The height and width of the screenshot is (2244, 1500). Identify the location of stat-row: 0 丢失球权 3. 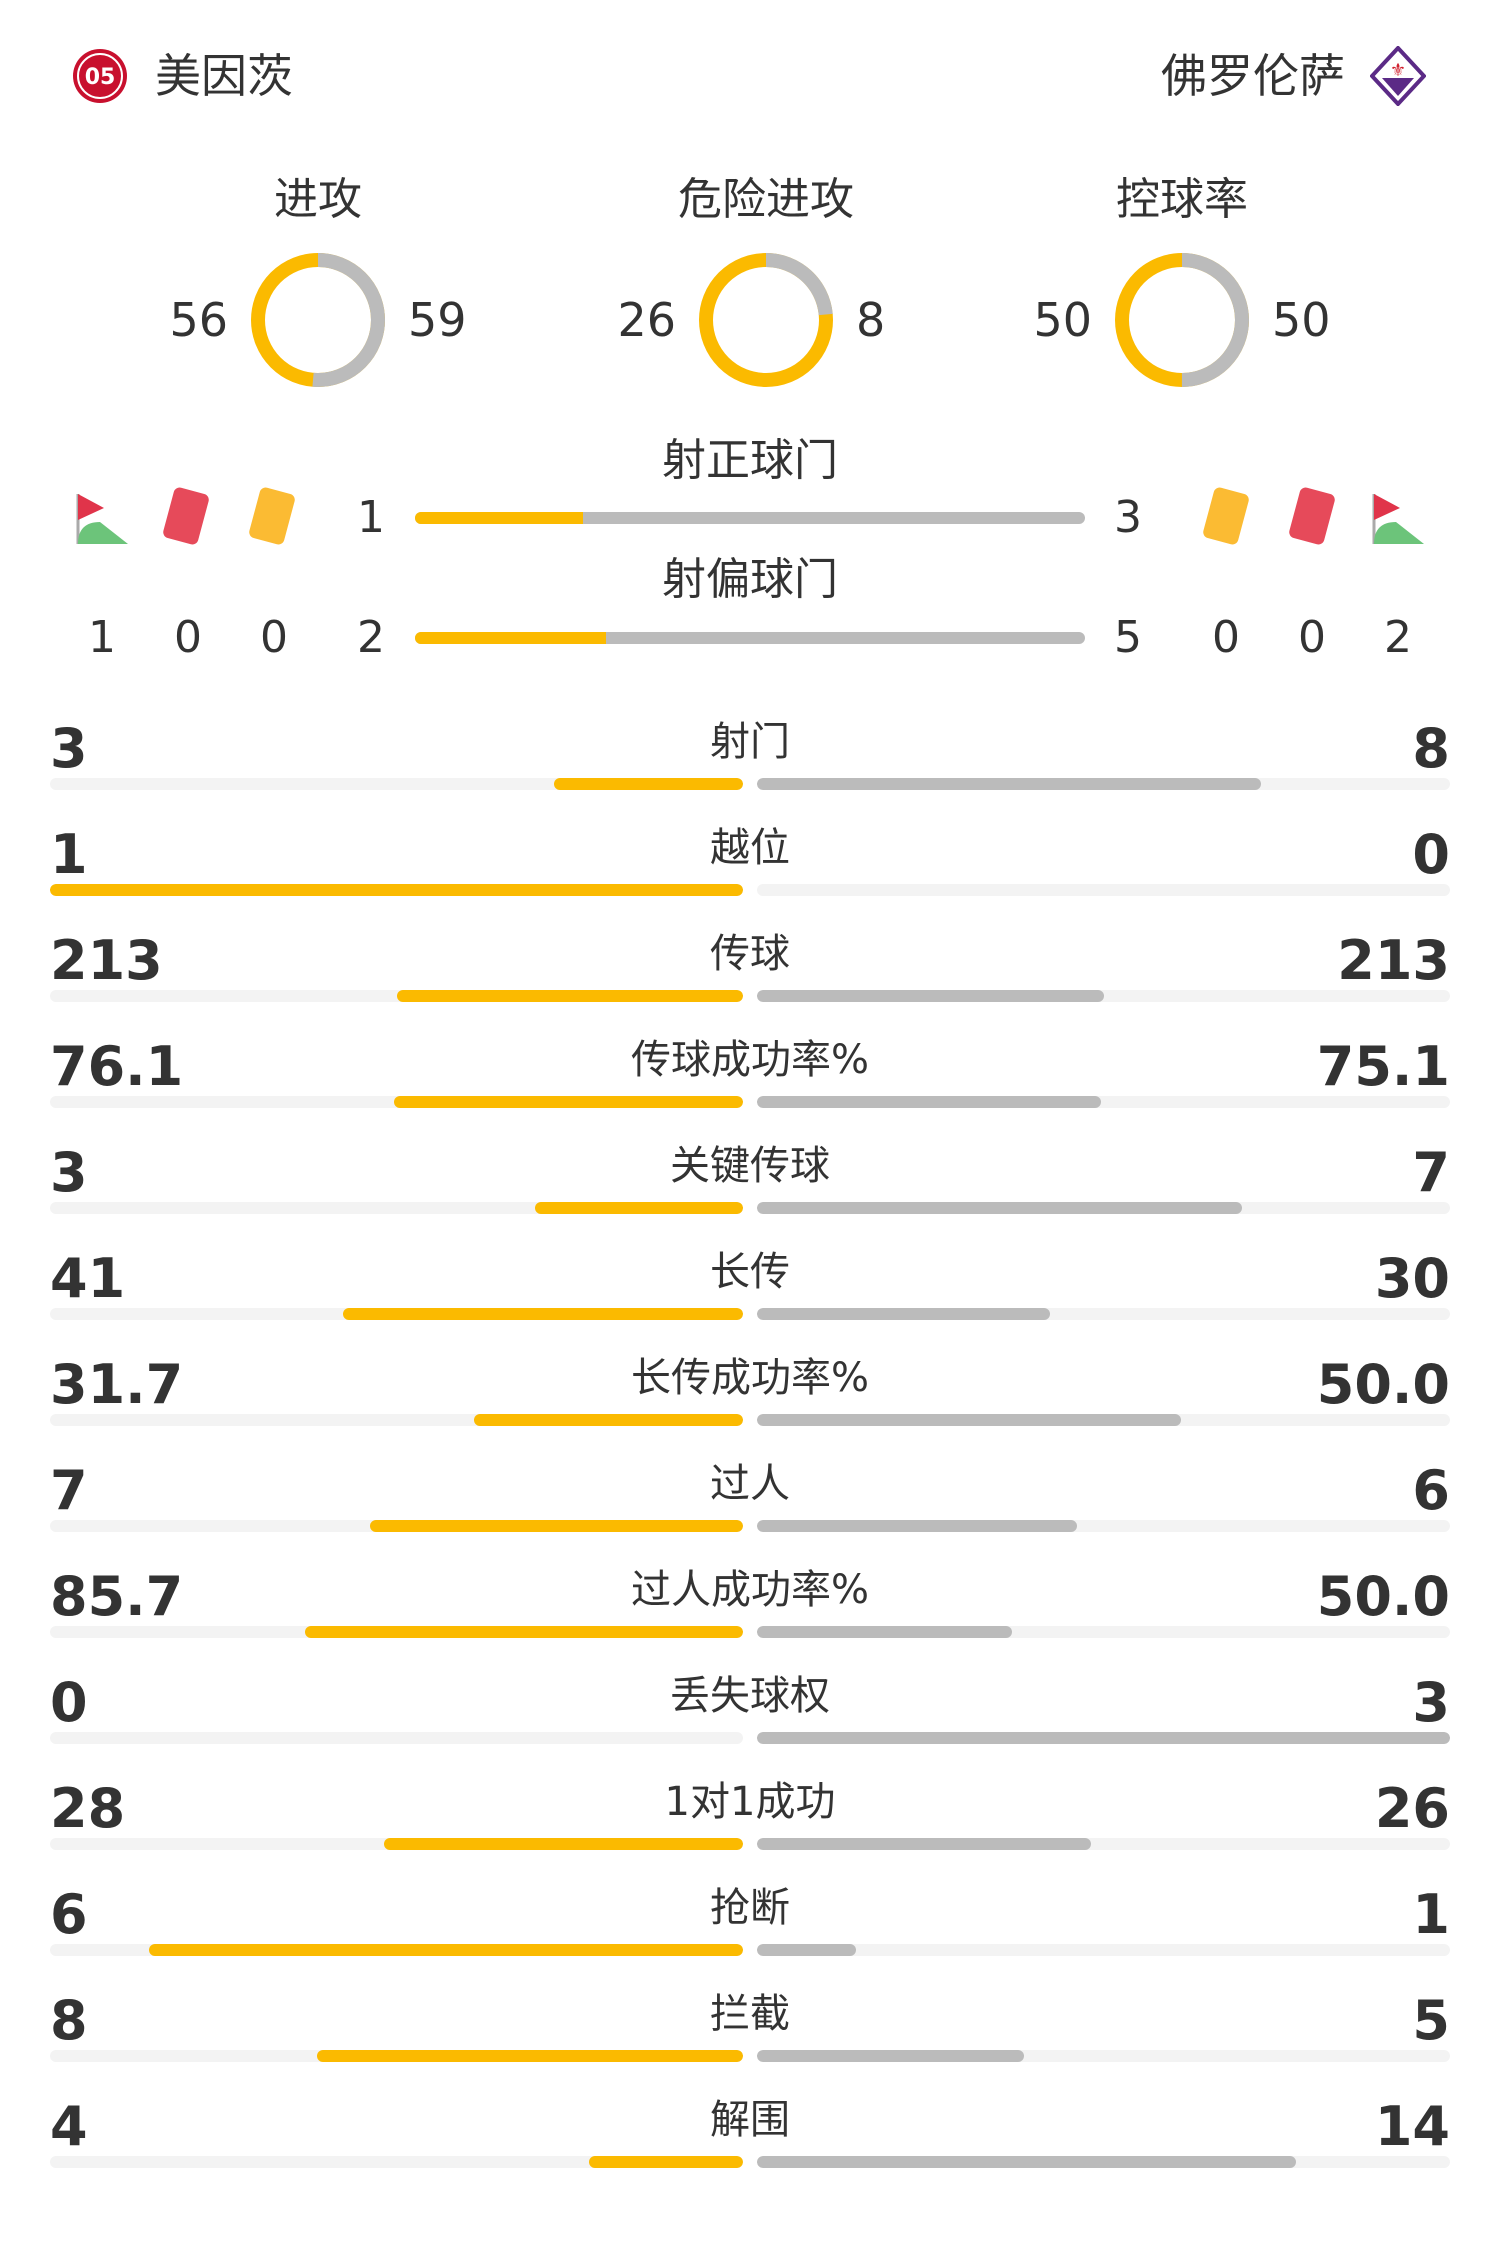
(750, 1712).